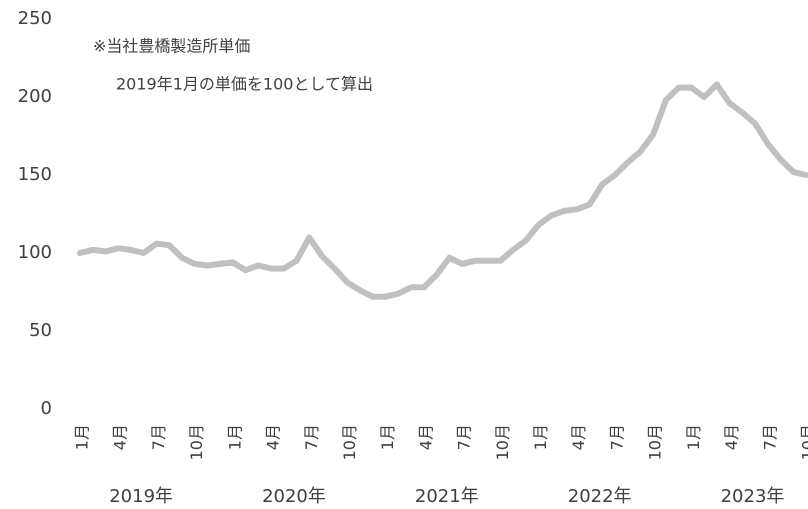 The height and width of the screenshot is (509, 808). I want to click on y-tick-label: 200, so click(35, 96).